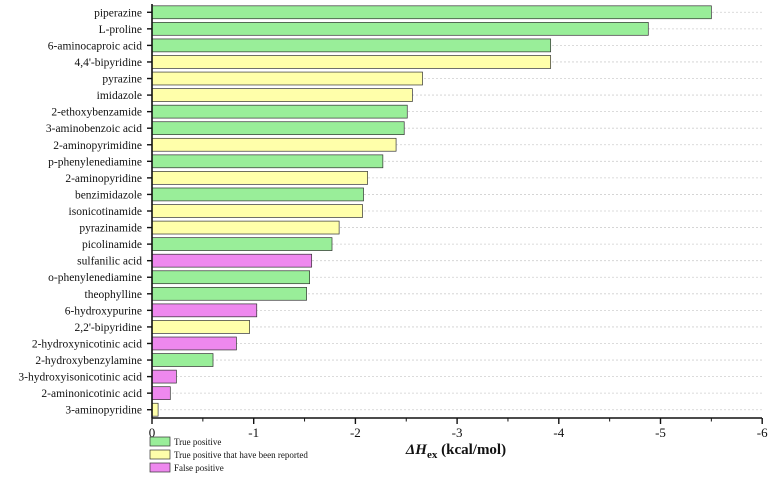  I want to click on x-tick-label: -2, so click(355, 432).